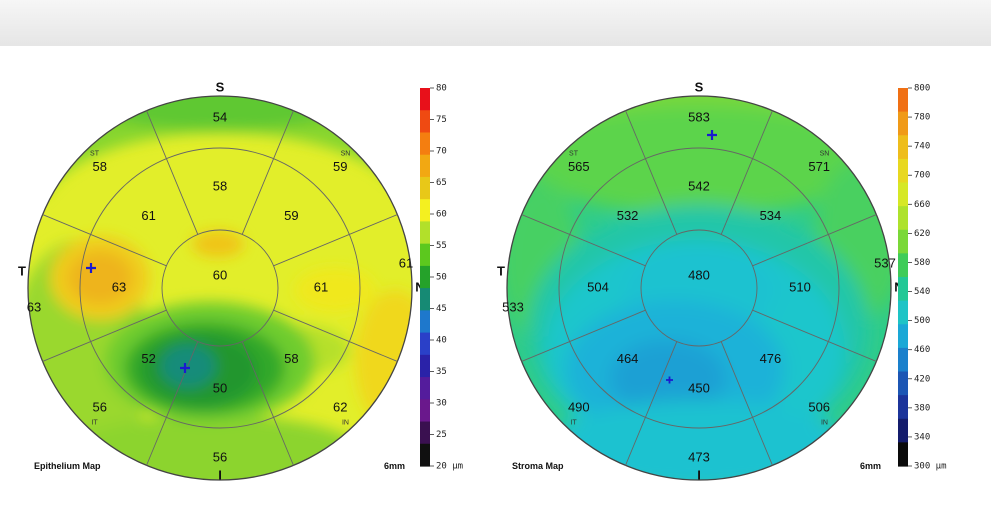 Image resolution: width=991 pixels, height=510 pixels. What do you see at coordinates (885, 262) in the screenshot?
I see `outer-zone-value-n: 537` at bounding box center [885, 262].